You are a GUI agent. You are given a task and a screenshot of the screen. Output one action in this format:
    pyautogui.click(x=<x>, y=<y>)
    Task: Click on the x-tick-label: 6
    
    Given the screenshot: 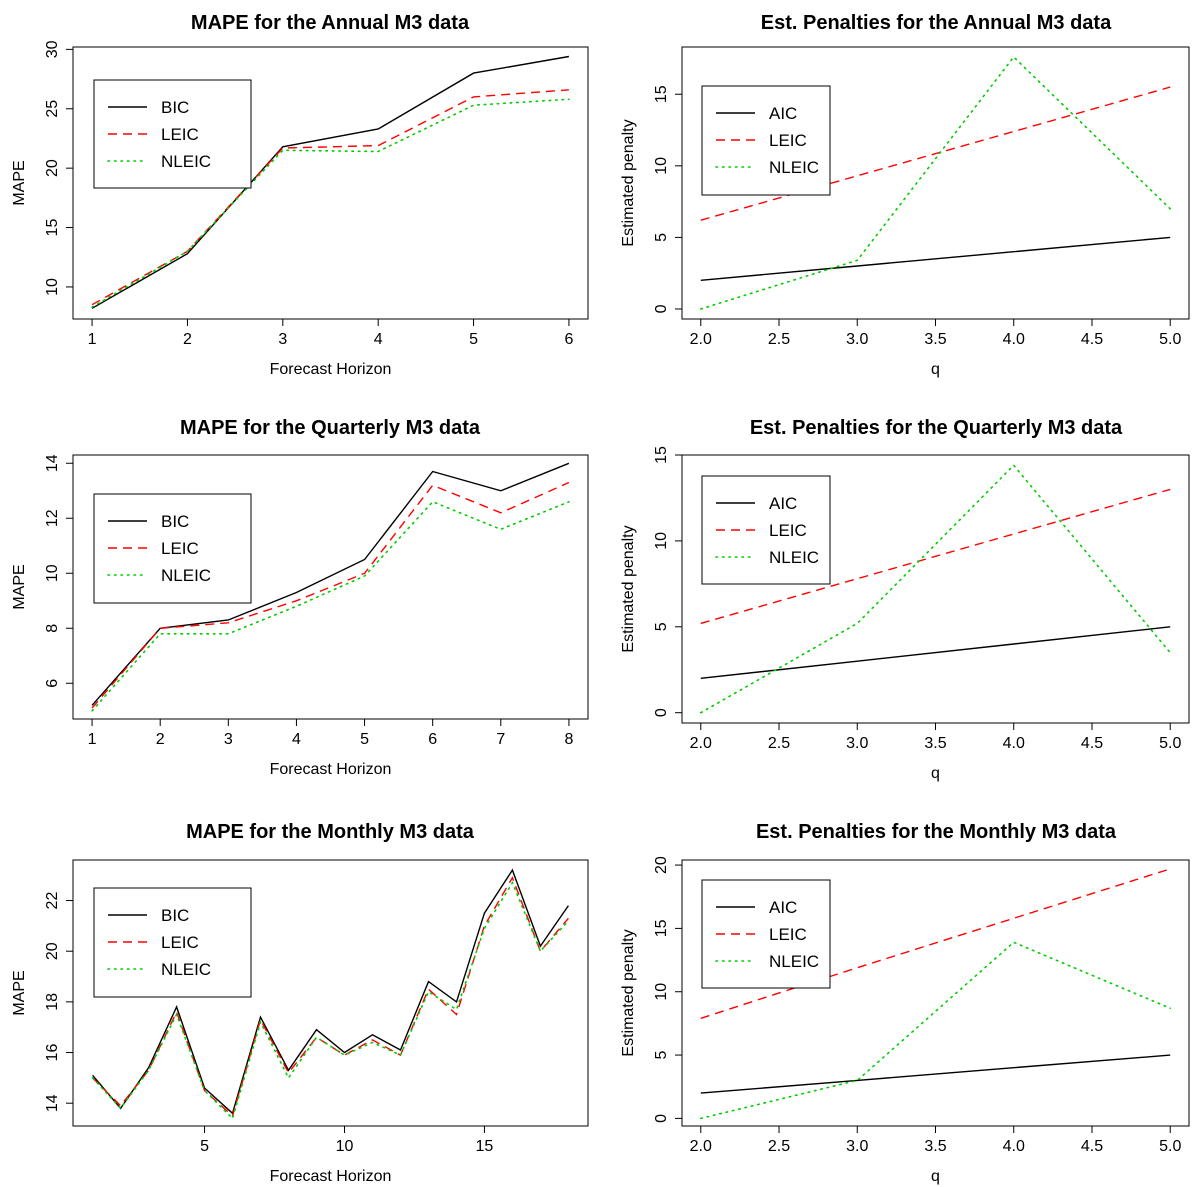 What is the action you would take?
    pyautogui.click(x=432, y=739)
    